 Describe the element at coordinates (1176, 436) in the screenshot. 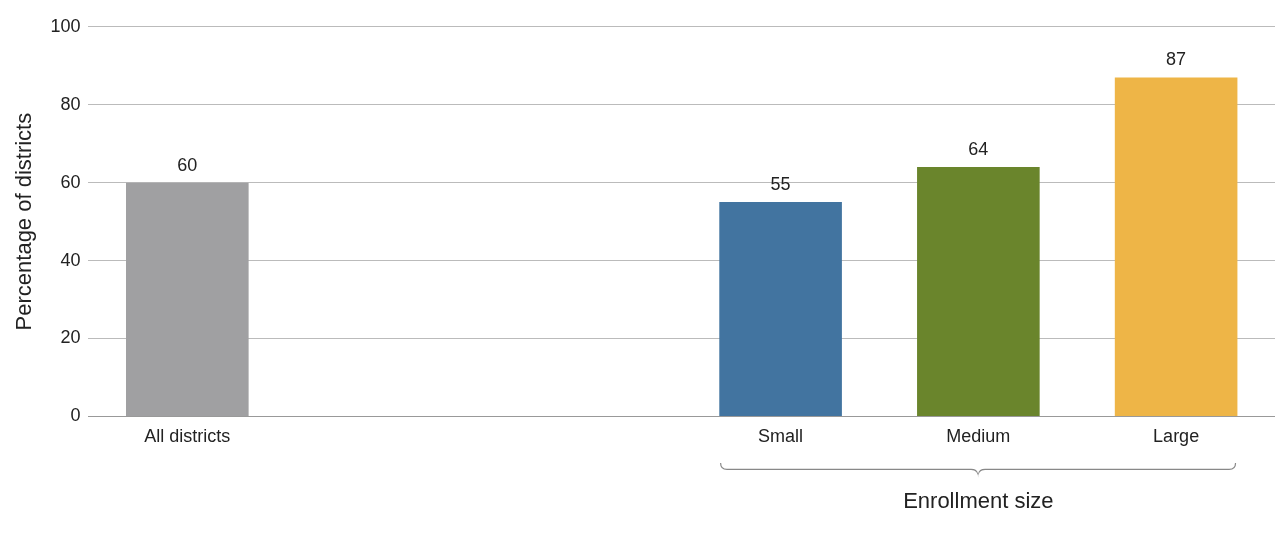

I see `x-tick-label: Large` at that location.